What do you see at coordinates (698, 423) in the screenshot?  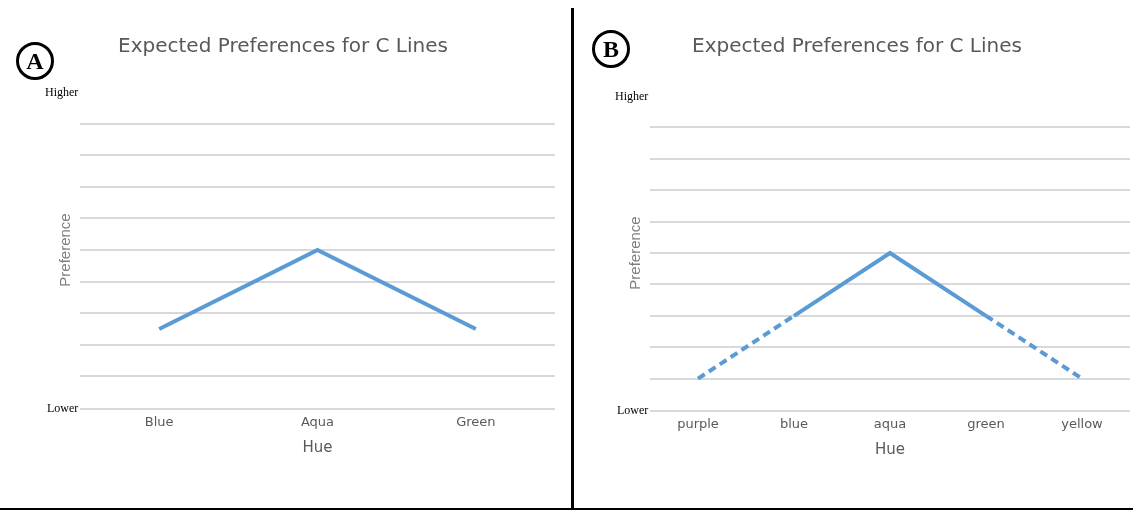 I see `x-tick-label: purple` at bounding box center [698, 423].